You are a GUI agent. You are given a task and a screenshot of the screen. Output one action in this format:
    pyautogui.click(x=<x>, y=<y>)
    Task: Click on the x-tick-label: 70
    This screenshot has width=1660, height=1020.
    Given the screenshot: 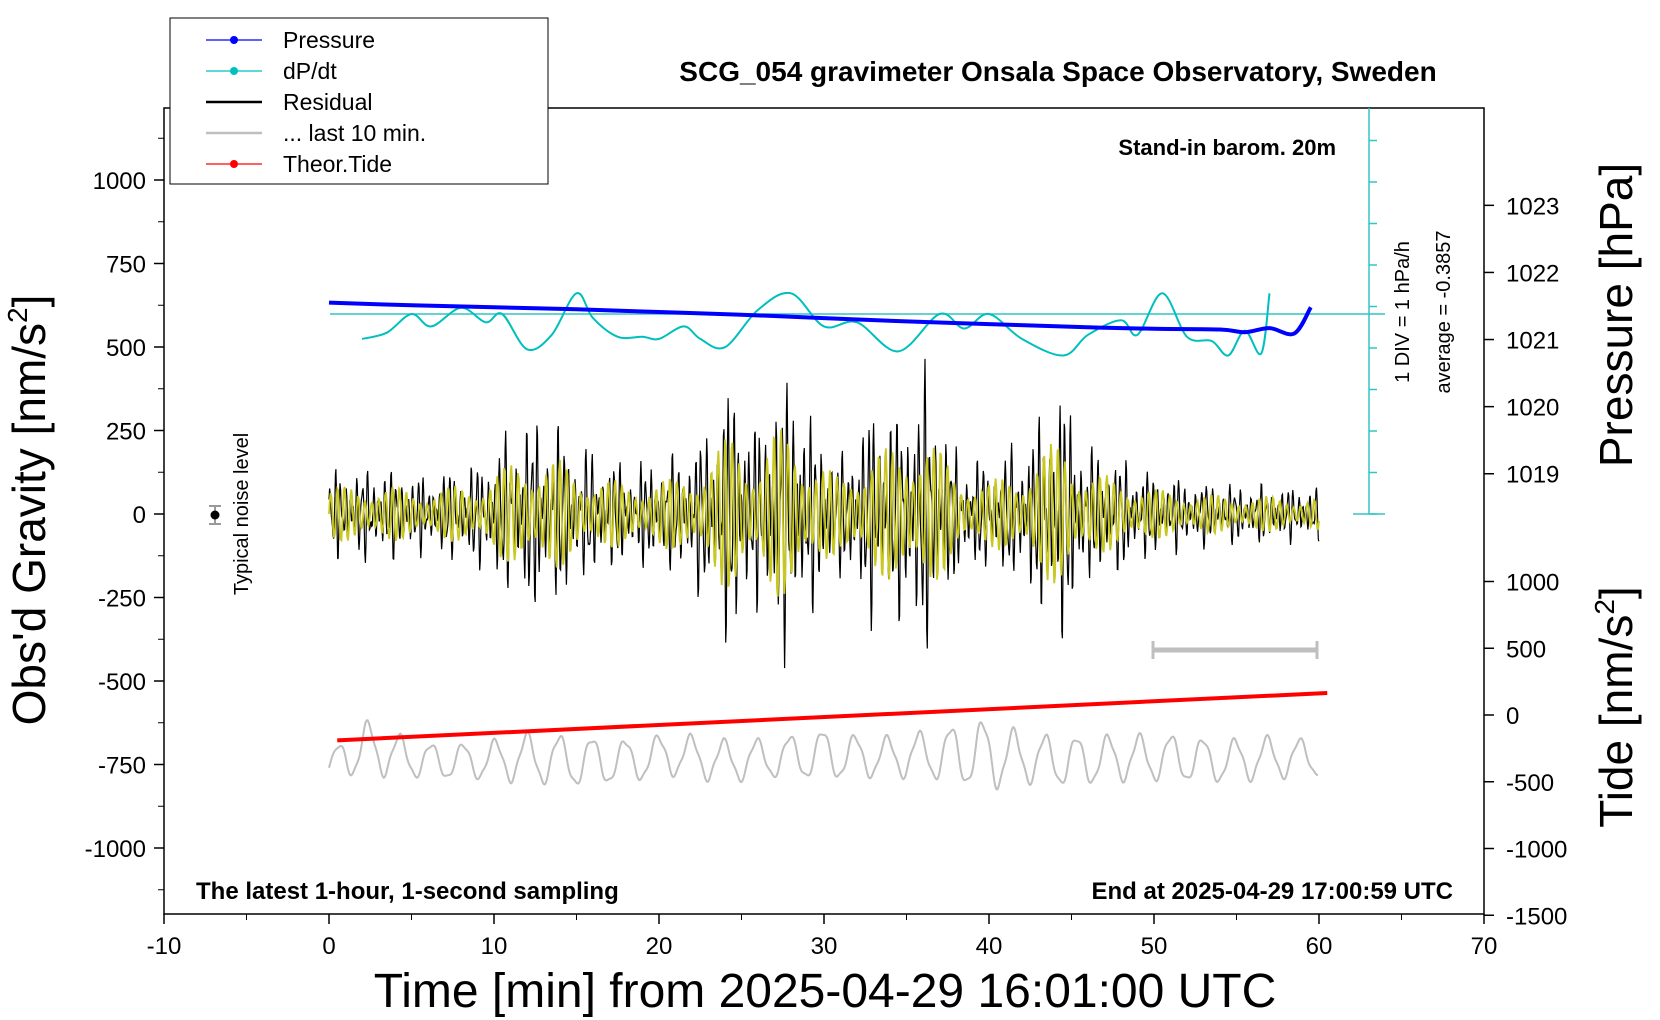 What is the action you would take?
    pyautogui.click(x=1484, y=946)
    